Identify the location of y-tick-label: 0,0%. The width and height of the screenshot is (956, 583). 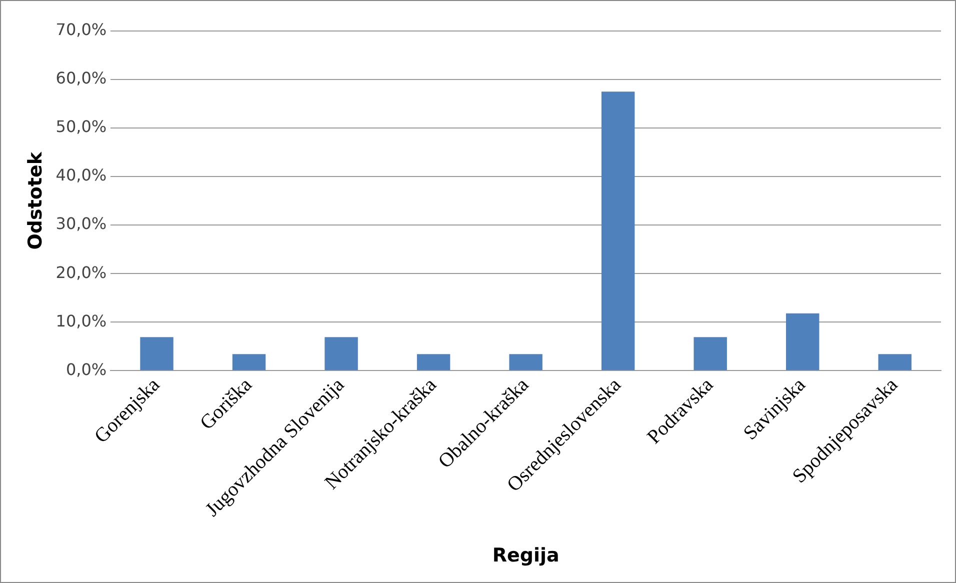
(86, 369).